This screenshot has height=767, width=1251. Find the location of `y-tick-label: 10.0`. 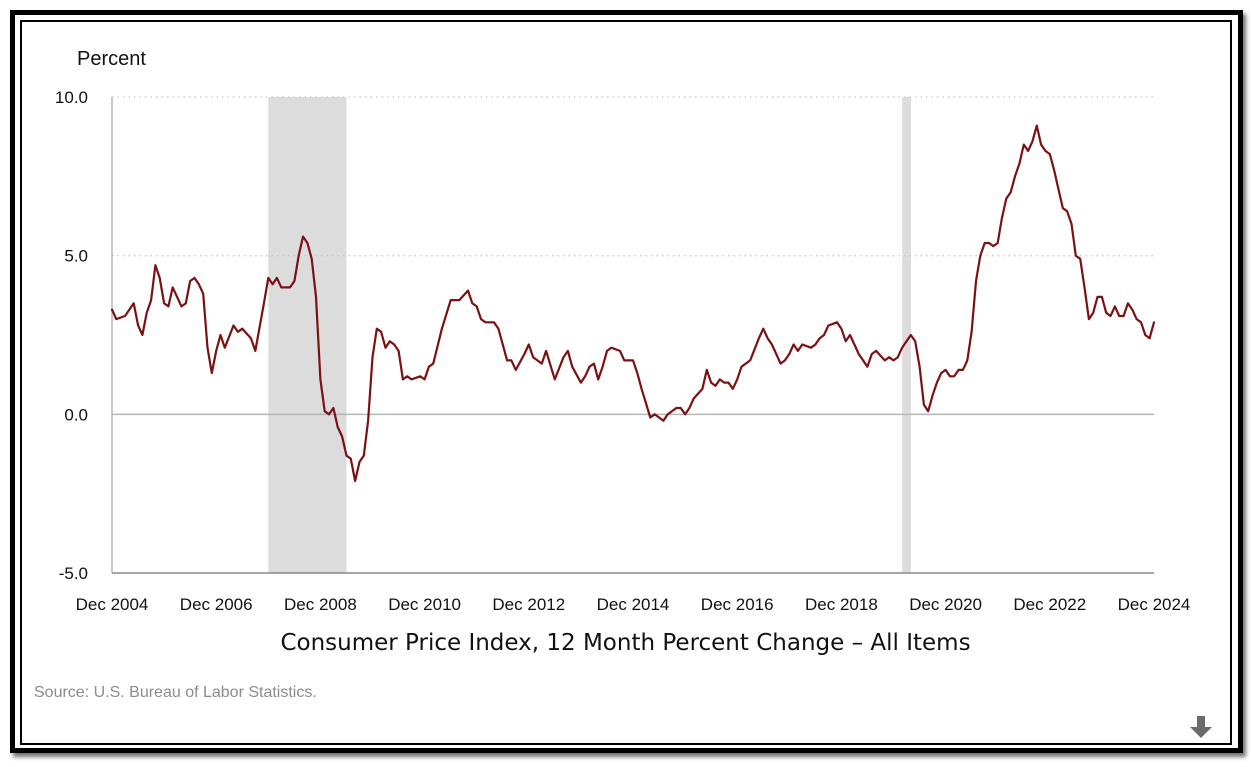

y-tick-label: 10.0 is located at coordinates (71, 97).